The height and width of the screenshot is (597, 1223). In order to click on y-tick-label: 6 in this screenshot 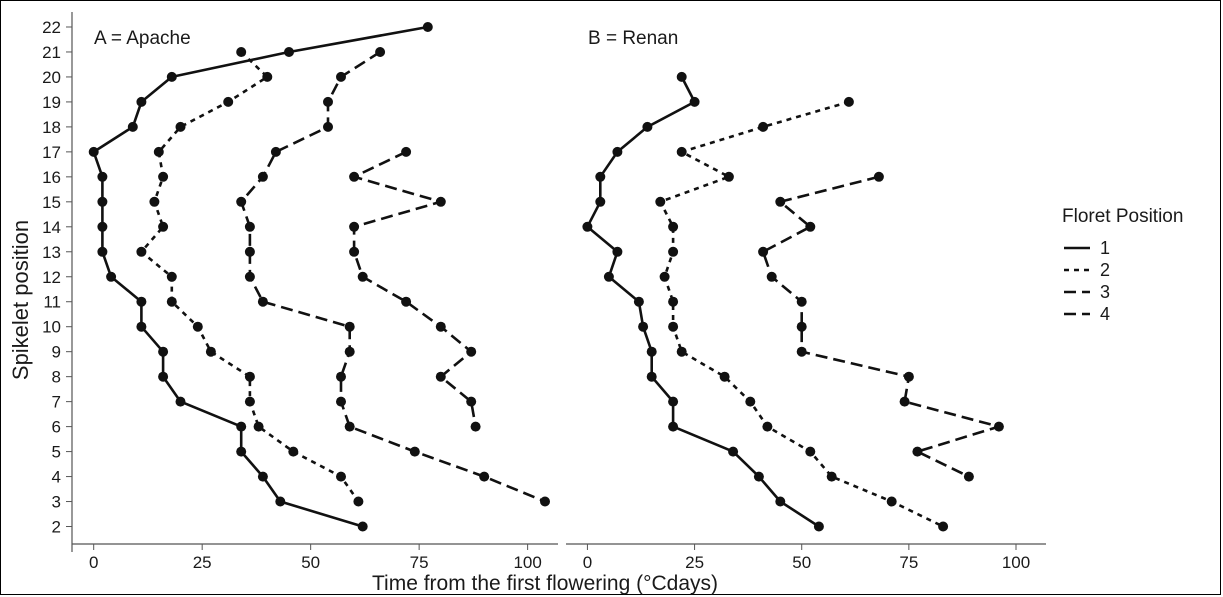, I will do `click(56, 427)`.